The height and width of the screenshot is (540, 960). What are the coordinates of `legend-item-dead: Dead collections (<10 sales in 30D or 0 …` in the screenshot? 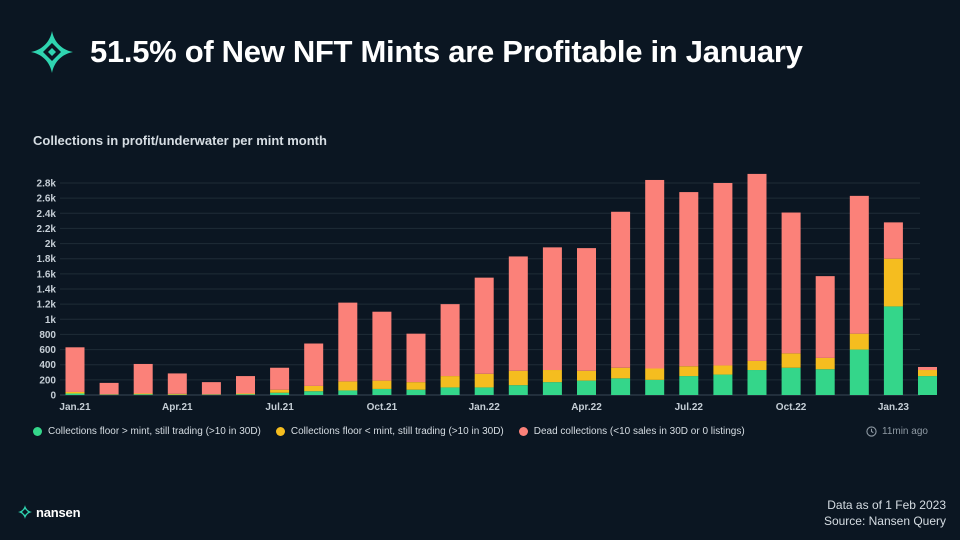 It's located at (631, 431).